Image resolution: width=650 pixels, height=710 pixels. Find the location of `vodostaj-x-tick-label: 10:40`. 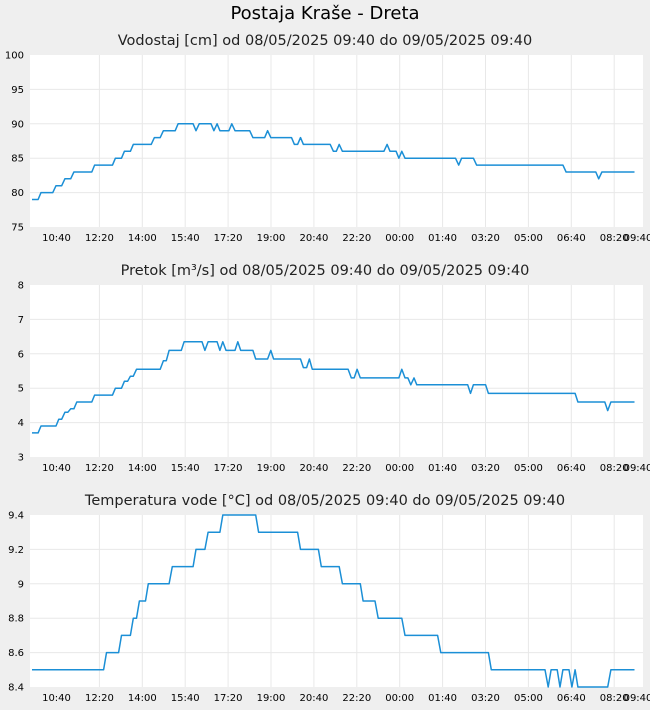

vodostaj-x-tick-label: 10:40 is located at coordinates (56, 238).